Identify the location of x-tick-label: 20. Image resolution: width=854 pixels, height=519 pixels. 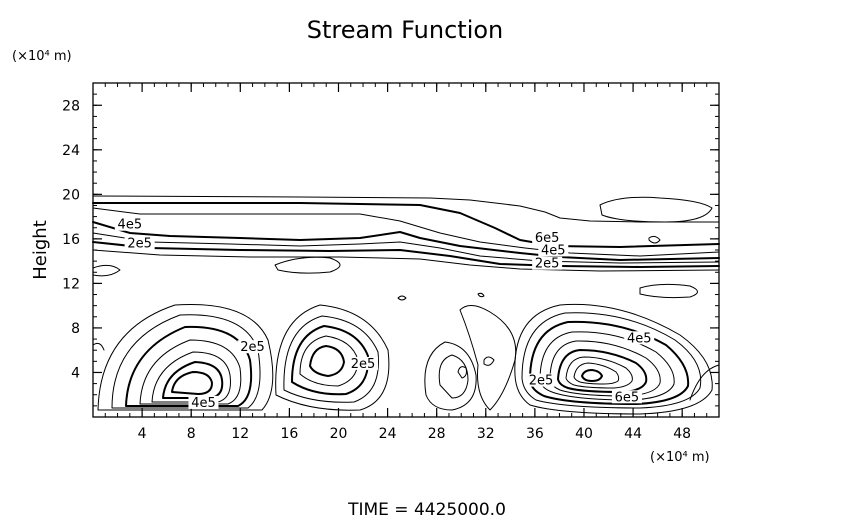
(339, 434).